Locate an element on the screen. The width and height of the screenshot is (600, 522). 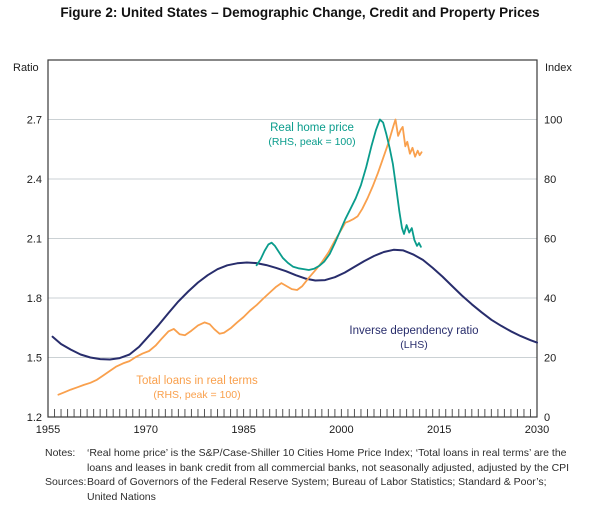
right-axis-unit-label: Index is located at coordinates (558, 68).